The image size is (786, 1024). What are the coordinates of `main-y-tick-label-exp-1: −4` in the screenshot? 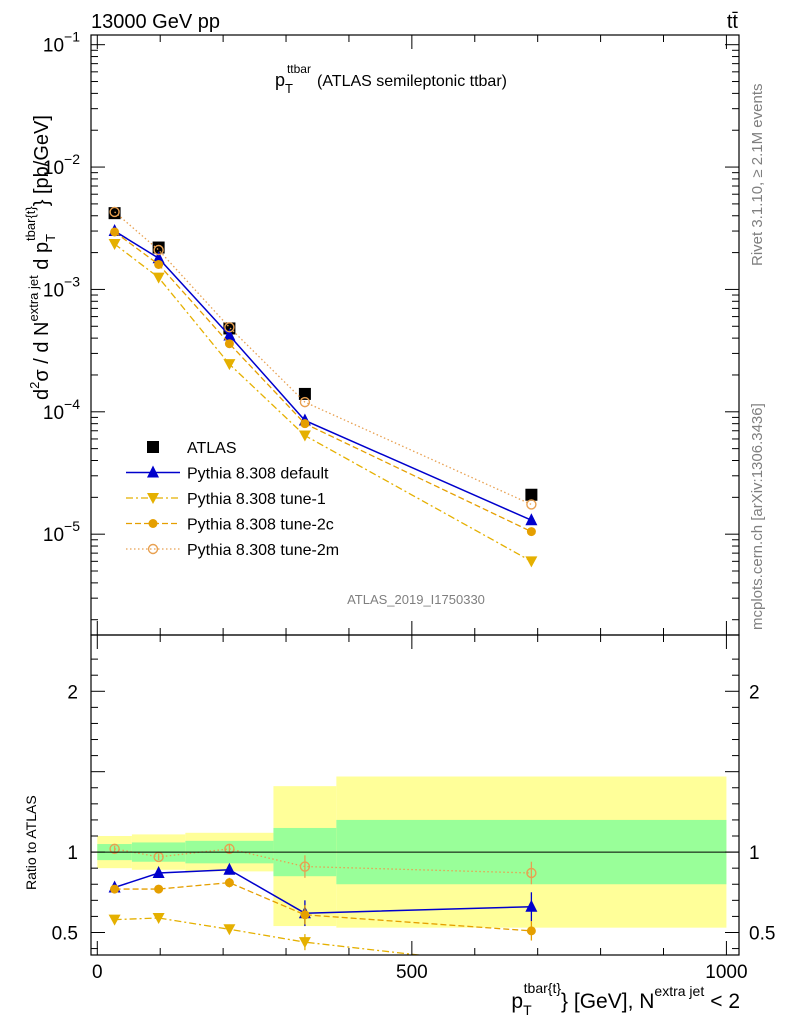 It's located at (72, 404).